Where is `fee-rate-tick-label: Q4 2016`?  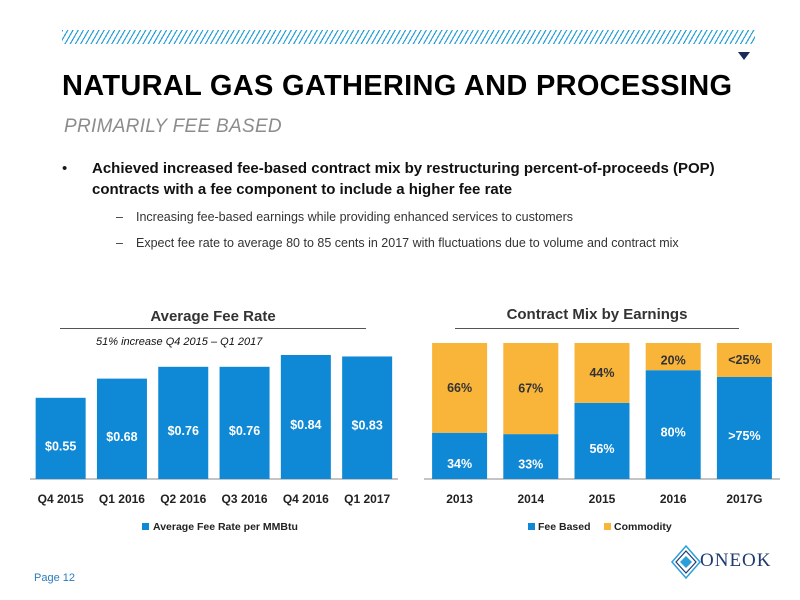 fee-rate-tick-label: Q4 2016 is located at coordinates (306, 499).